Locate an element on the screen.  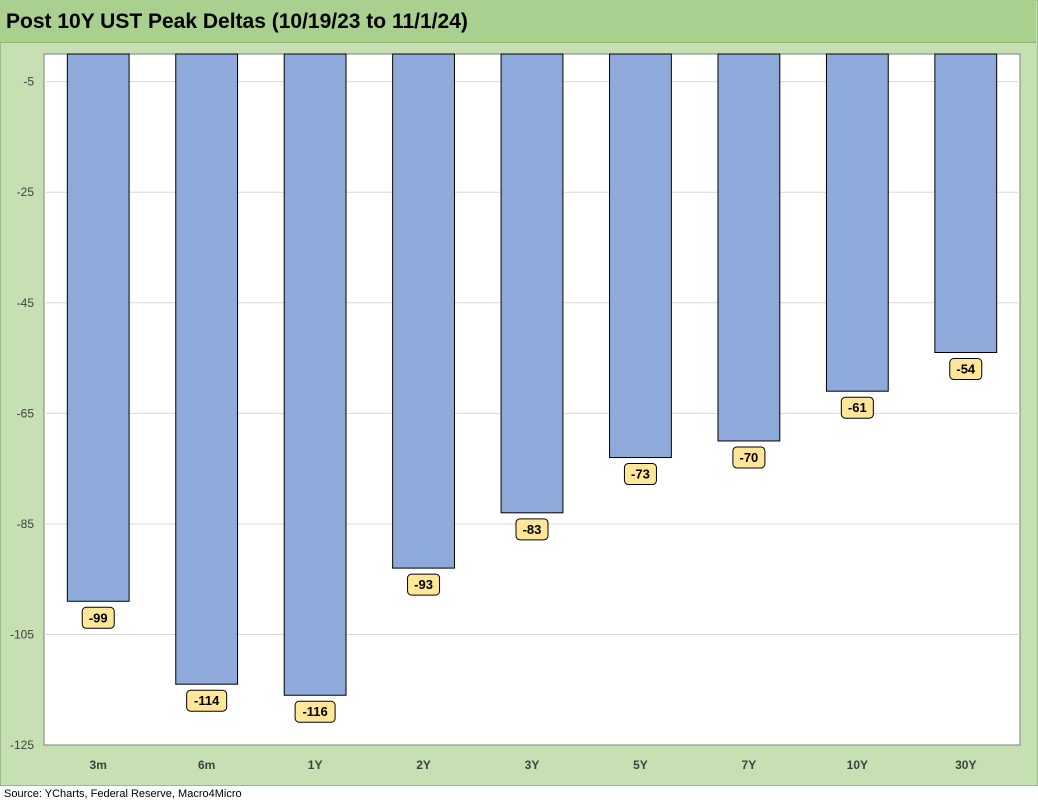
data-label-text: -99 is located at coordinates (98, 617).